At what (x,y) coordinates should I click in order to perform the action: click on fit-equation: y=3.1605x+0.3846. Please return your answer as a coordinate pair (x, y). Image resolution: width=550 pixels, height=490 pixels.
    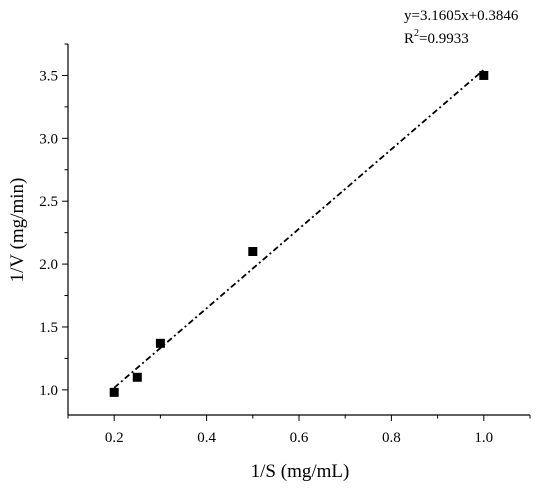
    Looking at the image, I should click on (461, 16).